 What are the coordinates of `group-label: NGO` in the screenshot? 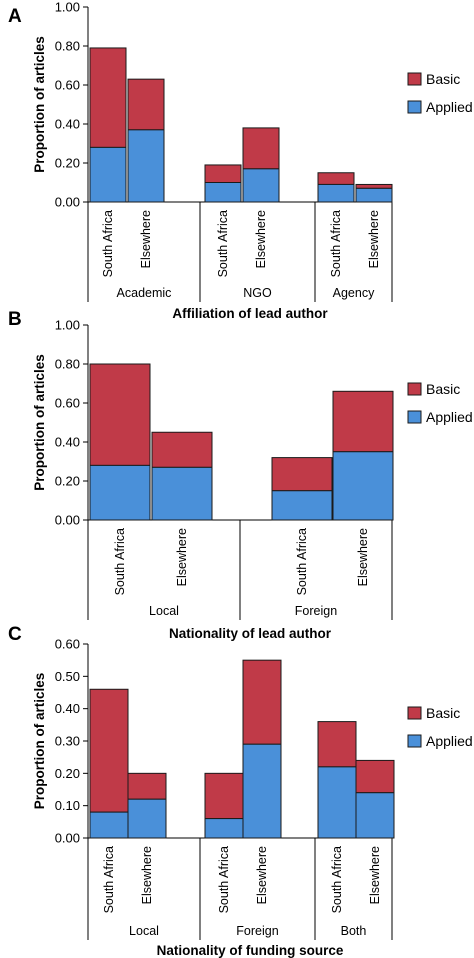 It's located at (257, 293).